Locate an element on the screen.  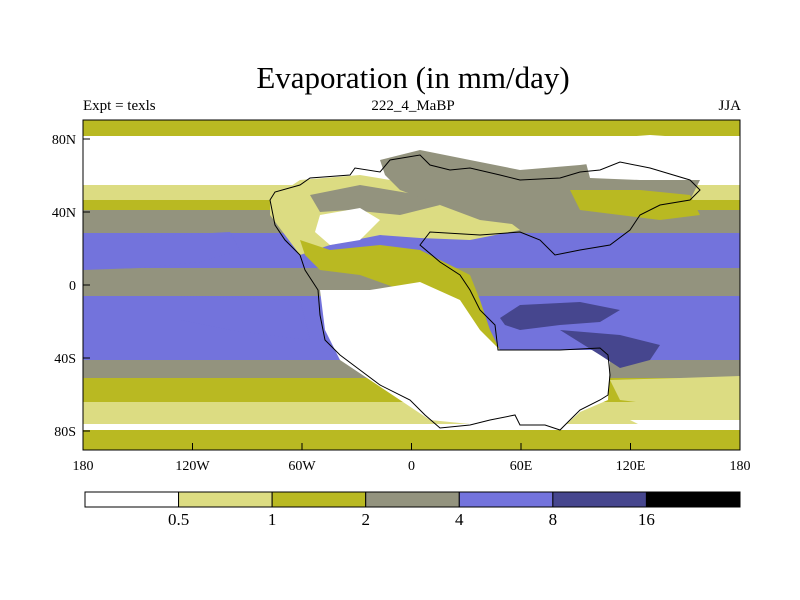
y-tick-label-40S: 40S is located at coordinates (65, 359).